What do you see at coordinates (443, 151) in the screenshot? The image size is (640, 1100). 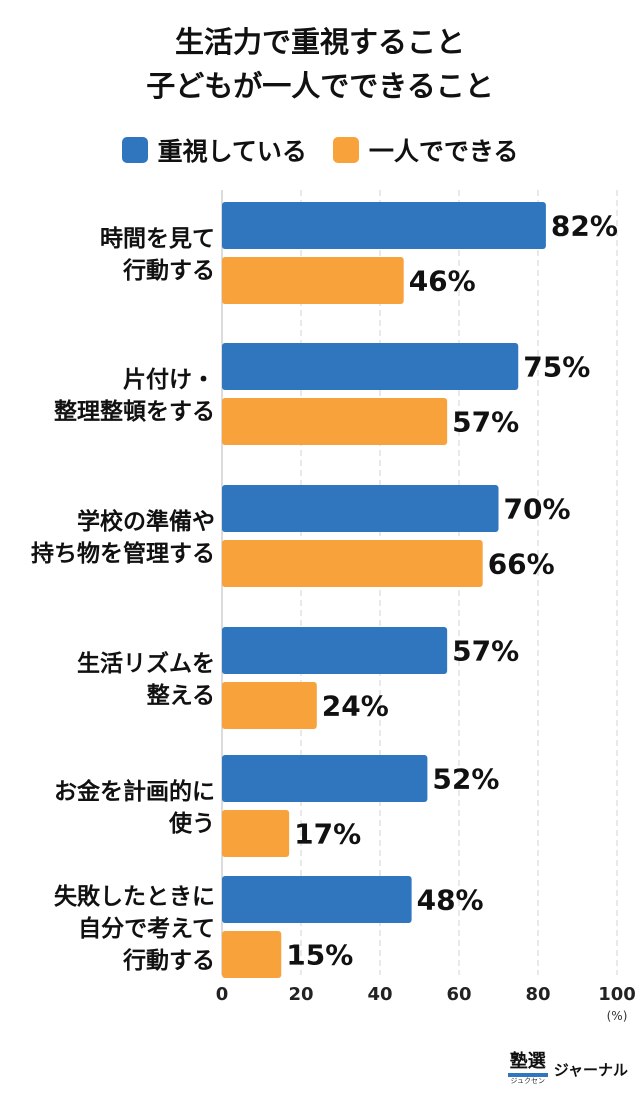 I see `legend-label-can-do: 一人でできる` at bounding box center [443, 151].